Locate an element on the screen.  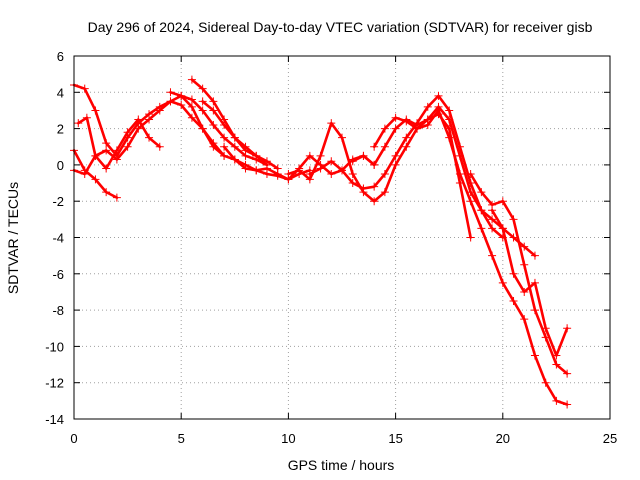
x-tick-label: 20 is located at coordinates (503, 438).